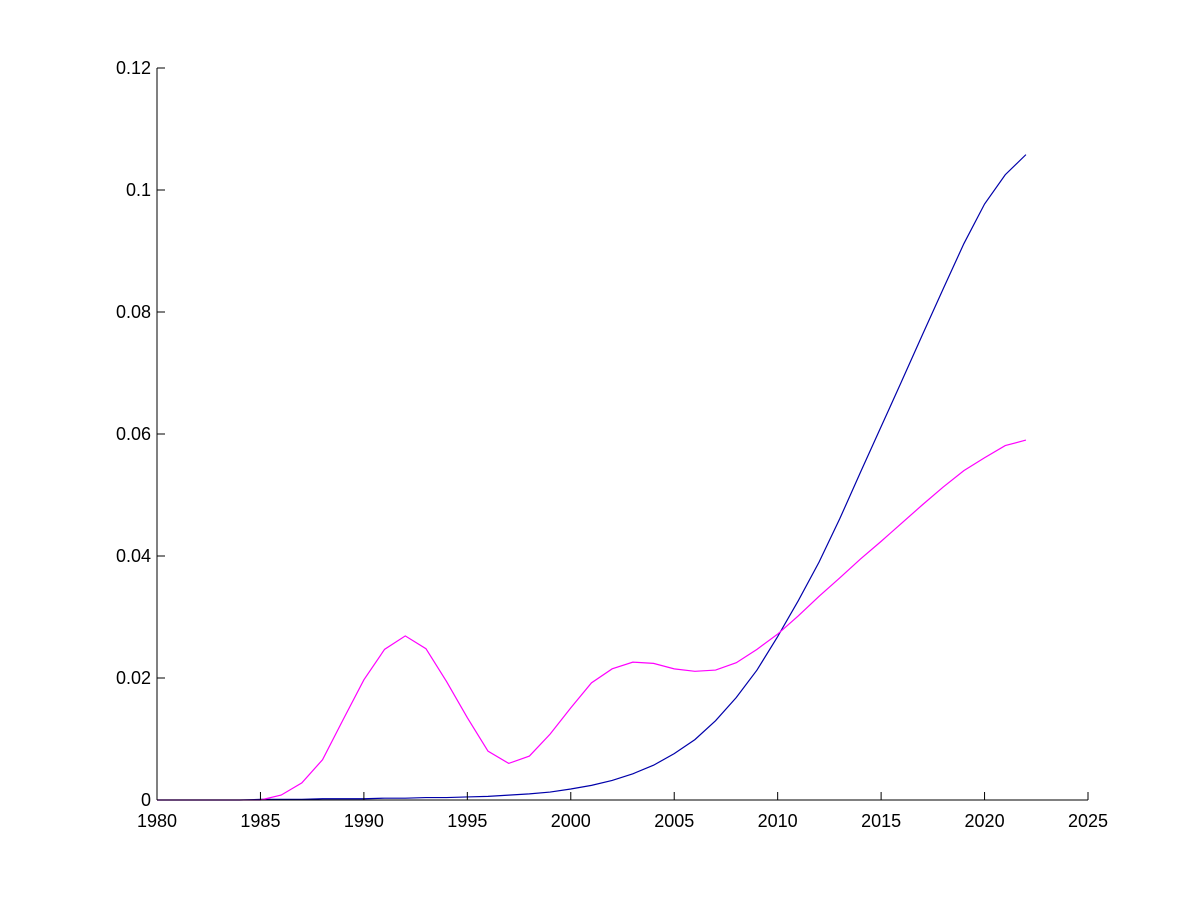 The image size is (1200, 905). Describe the element at coordinates (778, 821) in the screenshot. I see `x-tick-label-2010: 2010` at that location.